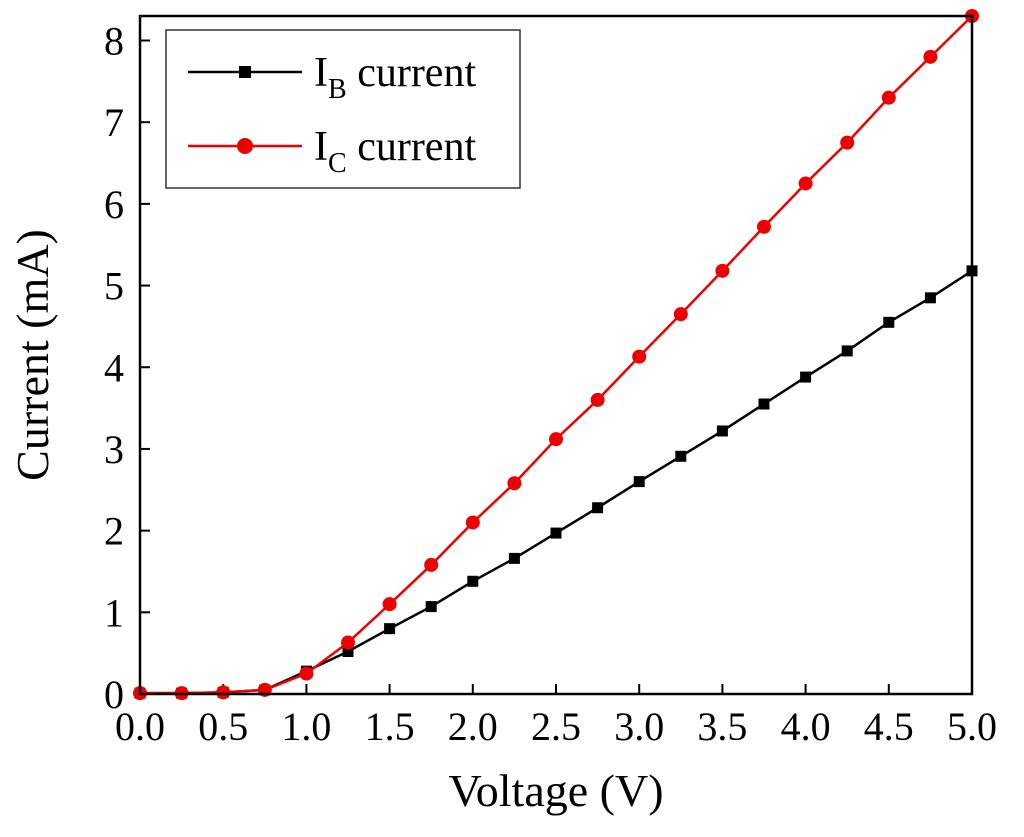 Image resolution: width=1024 pixels, height=837 pixels. I want to click on x-tick-label: 3.5, so click(722, 726).